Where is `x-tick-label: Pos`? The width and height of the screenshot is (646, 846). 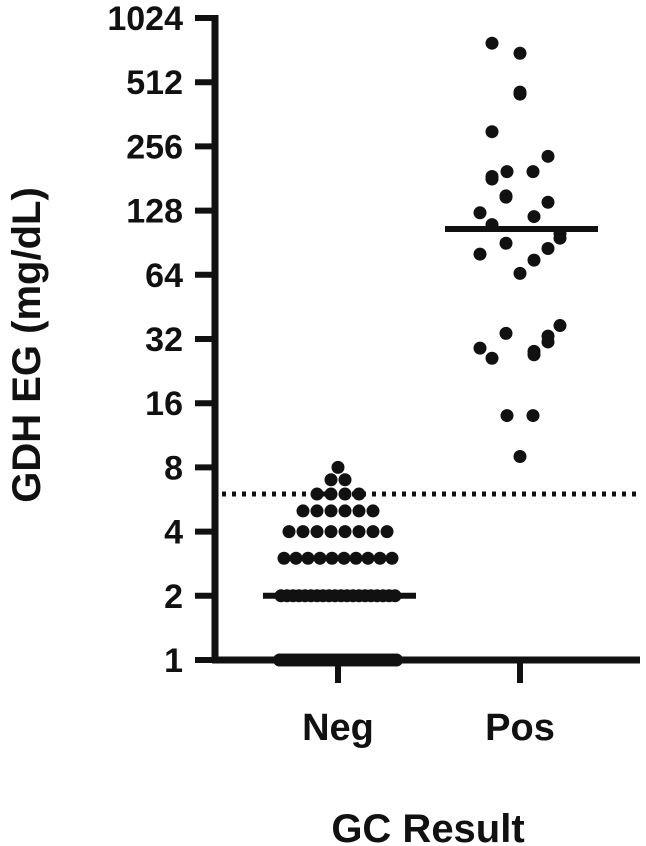
x-tick-label: Pos is located at coordinates (520, 728).